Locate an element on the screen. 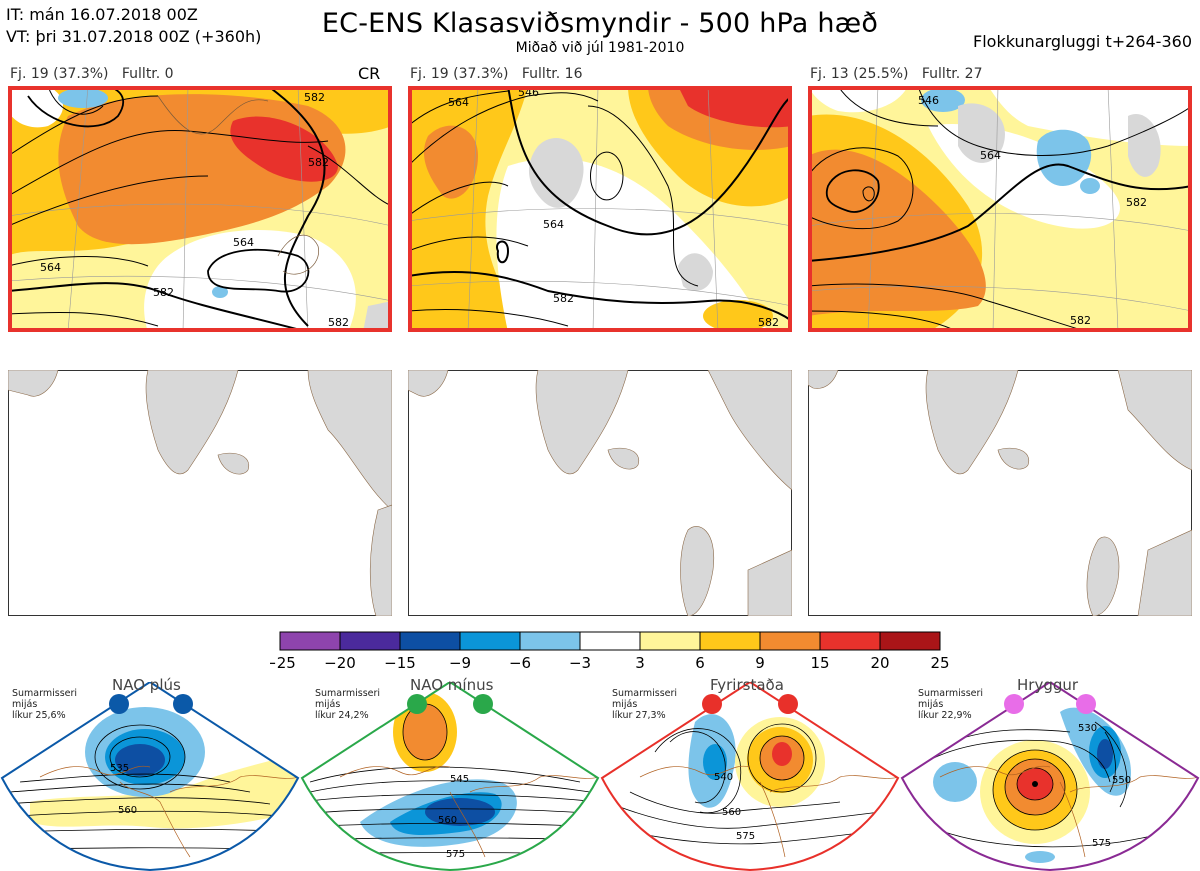 The image size is (1200, 871). colorbar-tick-label: 25 is located at coordinates (939, 663).